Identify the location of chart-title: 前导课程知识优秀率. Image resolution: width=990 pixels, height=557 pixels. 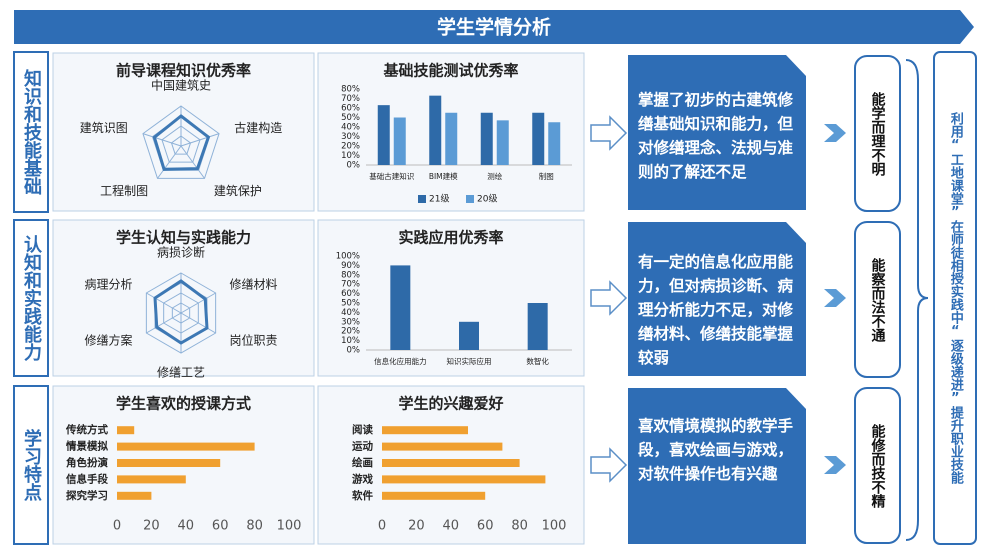
(183, 71).